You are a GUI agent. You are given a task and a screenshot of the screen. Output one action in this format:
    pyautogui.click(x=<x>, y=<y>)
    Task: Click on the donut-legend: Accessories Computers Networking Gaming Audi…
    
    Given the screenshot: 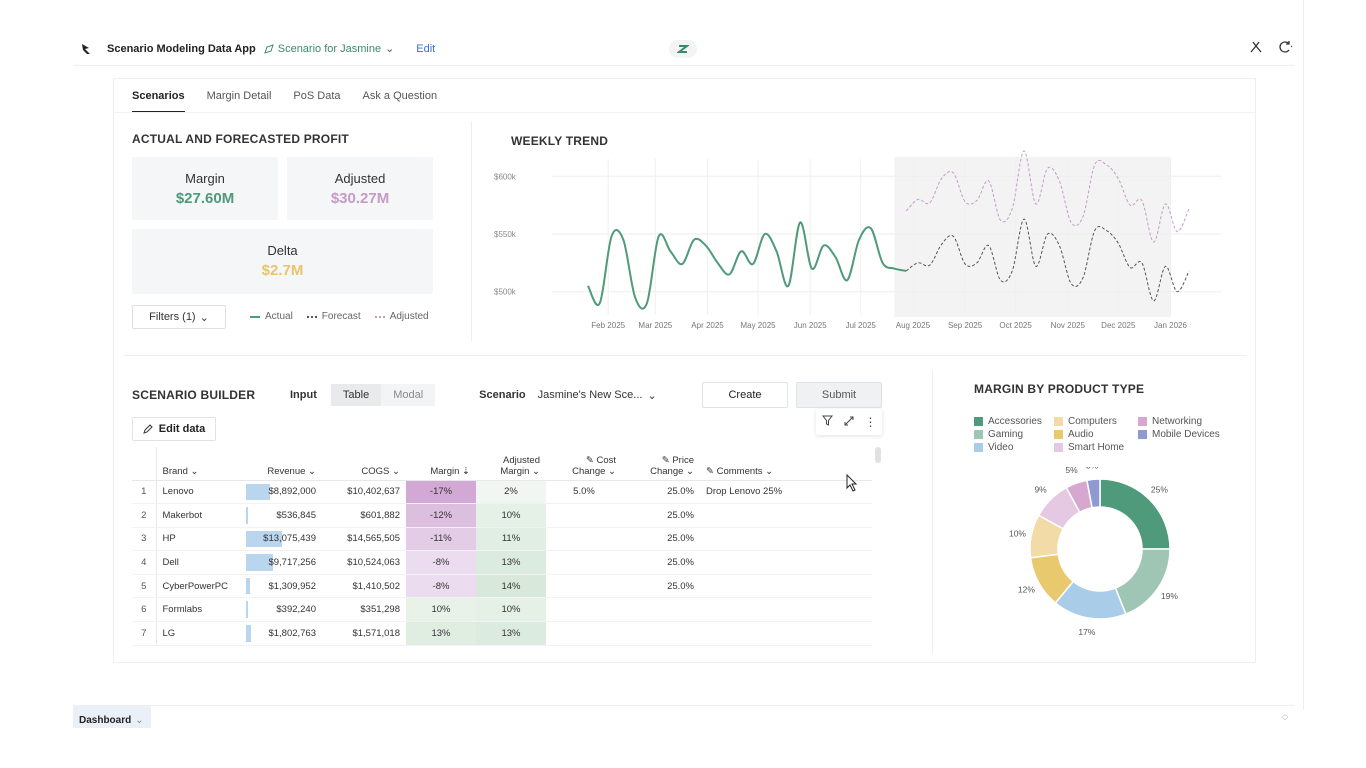 What is the action you would take?
    pyautogui.click(x=1106, y=434)
    